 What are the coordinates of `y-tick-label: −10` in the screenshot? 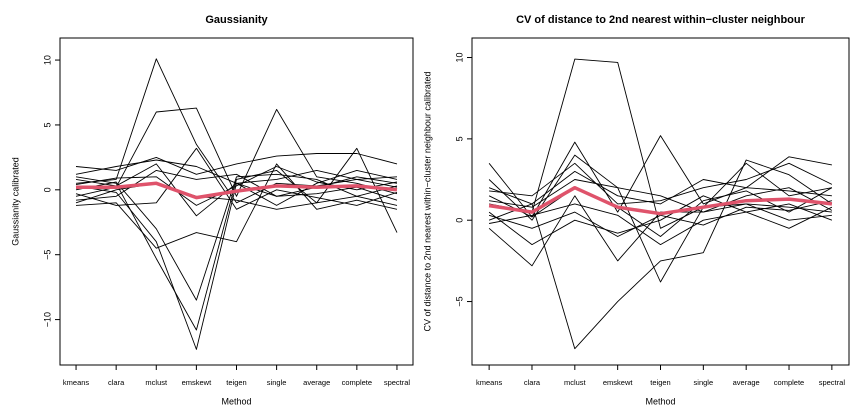 It's located at (47, 319).